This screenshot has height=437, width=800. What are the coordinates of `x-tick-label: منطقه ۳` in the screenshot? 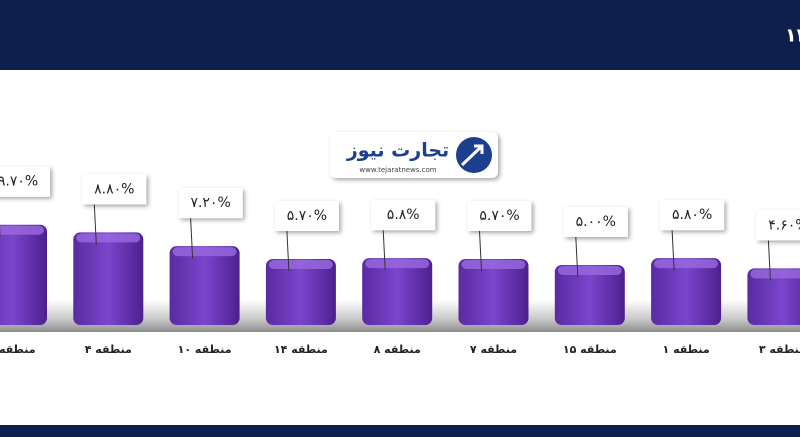 It's located at (779, 349).